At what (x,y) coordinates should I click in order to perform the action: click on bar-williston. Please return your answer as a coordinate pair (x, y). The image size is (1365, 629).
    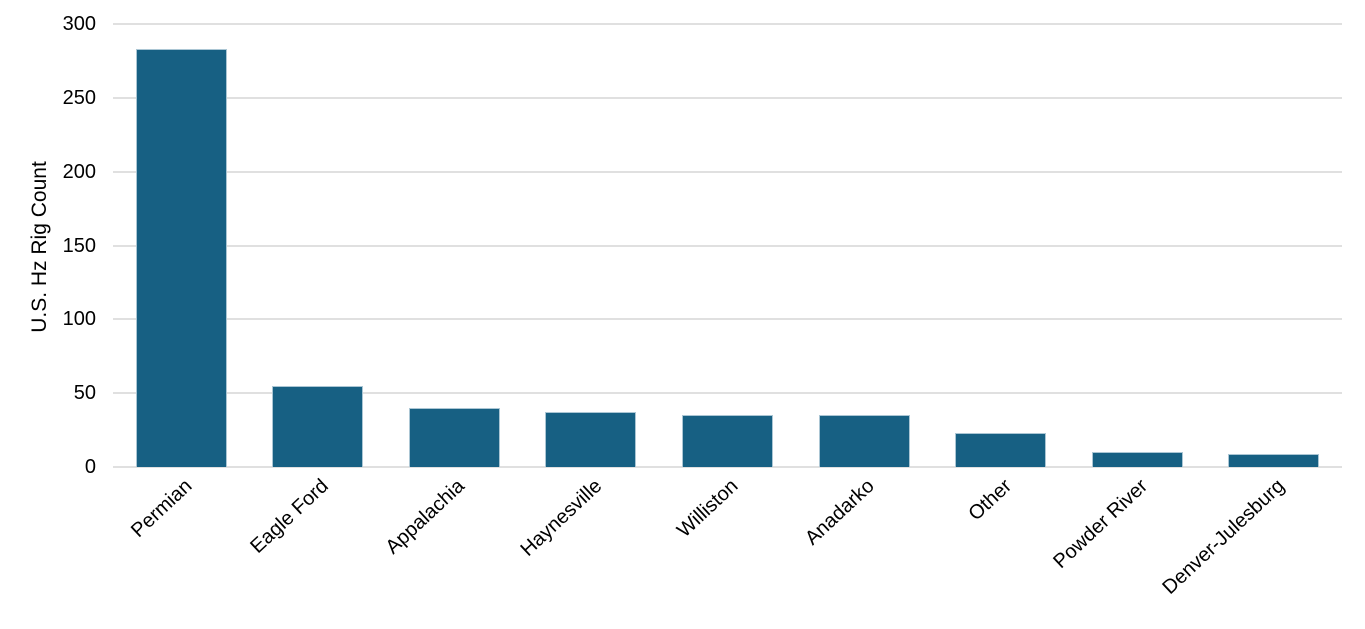
    Looking at the image, I should click on (727, 441).